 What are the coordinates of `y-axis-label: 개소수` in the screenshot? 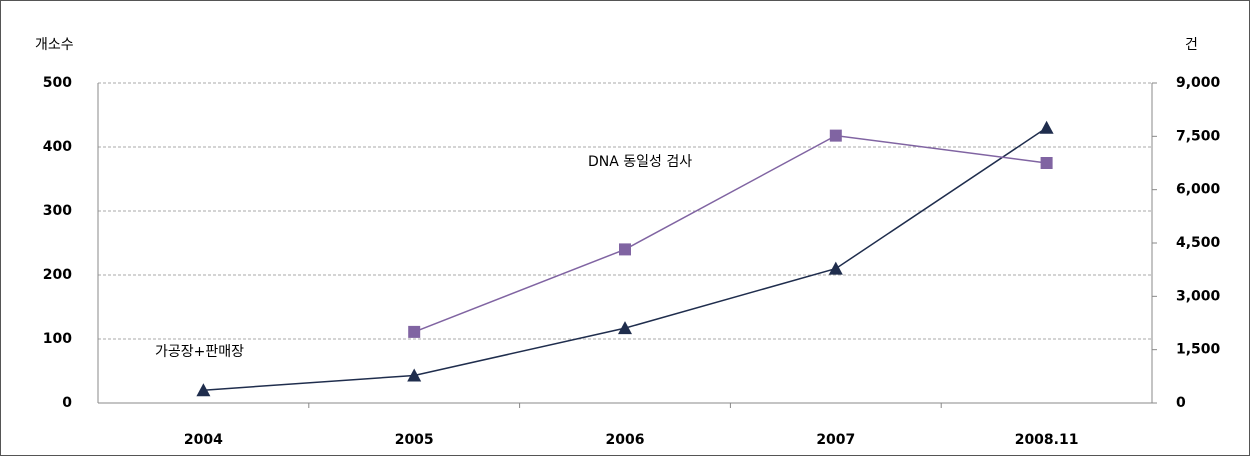 It's located at (54, 45).